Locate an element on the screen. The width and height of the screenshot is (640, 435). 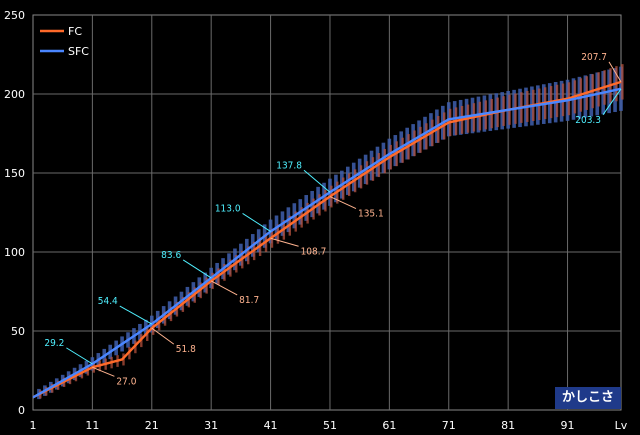
fc-data-label: 27.0 is located at coordinates (126, 381).